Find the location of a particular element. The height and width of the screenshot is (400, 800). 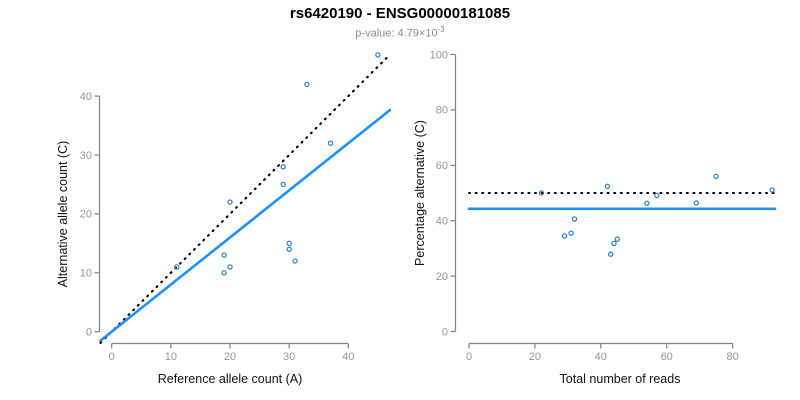

x-tick-label: 30 is located at coordinates (289, 357).